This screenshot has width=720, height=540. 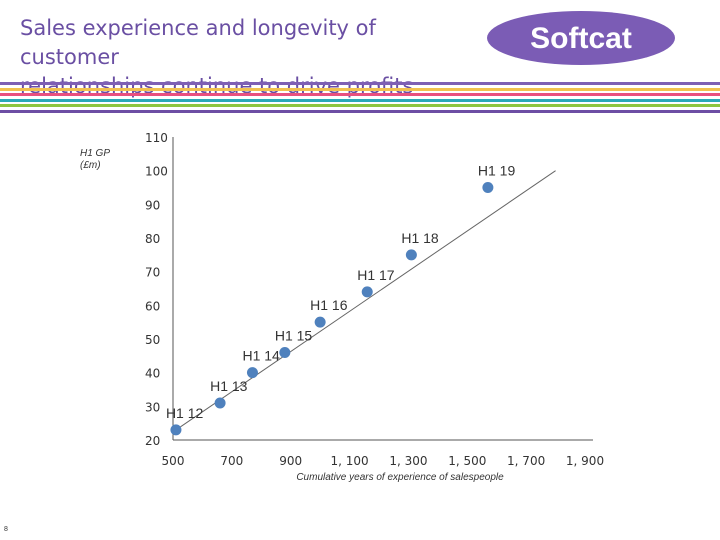 What do you see at coordinates (497, 171) in the screenshot?
I see `point-label: H1 19` at bounding box center [497, 171].